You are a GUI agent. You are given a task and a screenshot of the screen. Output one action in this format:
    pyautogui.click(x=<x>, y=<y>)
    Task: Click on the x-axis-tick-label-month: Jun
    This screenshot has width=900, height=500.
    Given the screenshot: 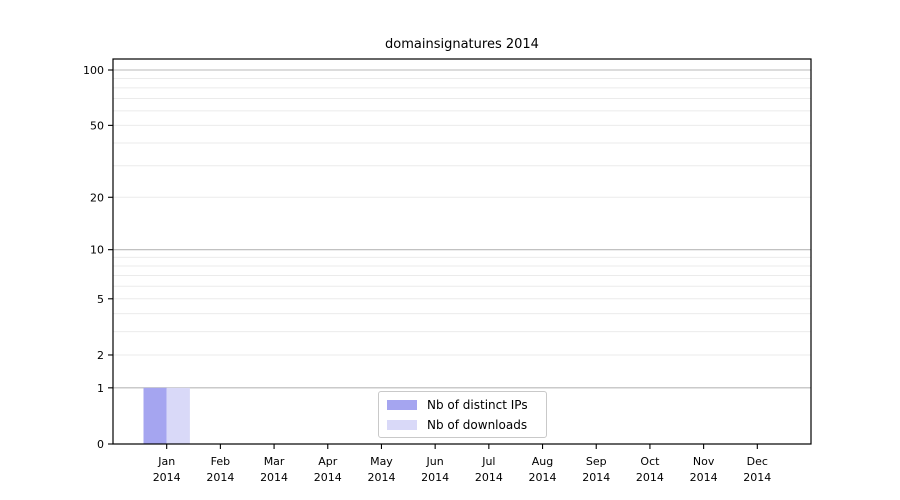 What is the action you would take?
    pyautogui.click(x=435, y=461)
    